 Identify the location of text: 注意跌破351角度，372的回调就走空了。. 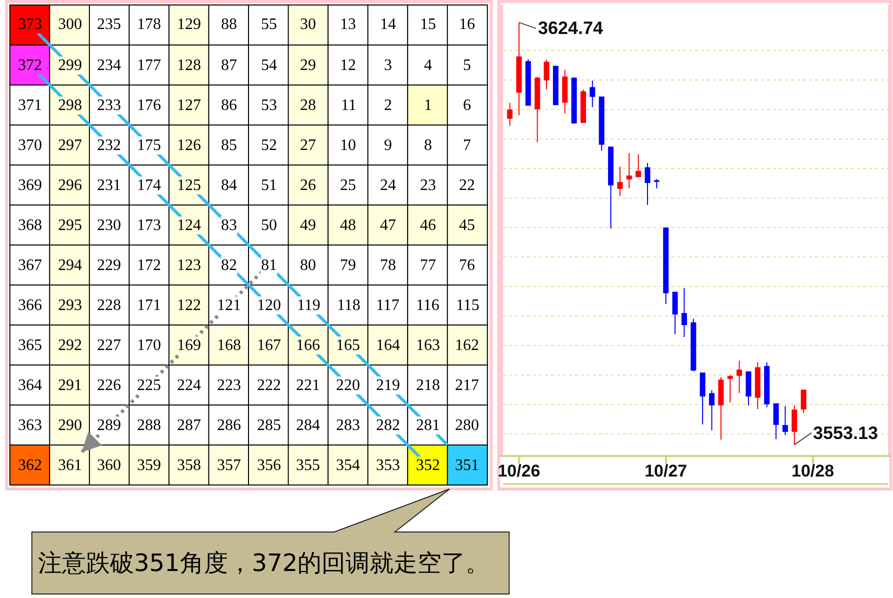
(264, 563).